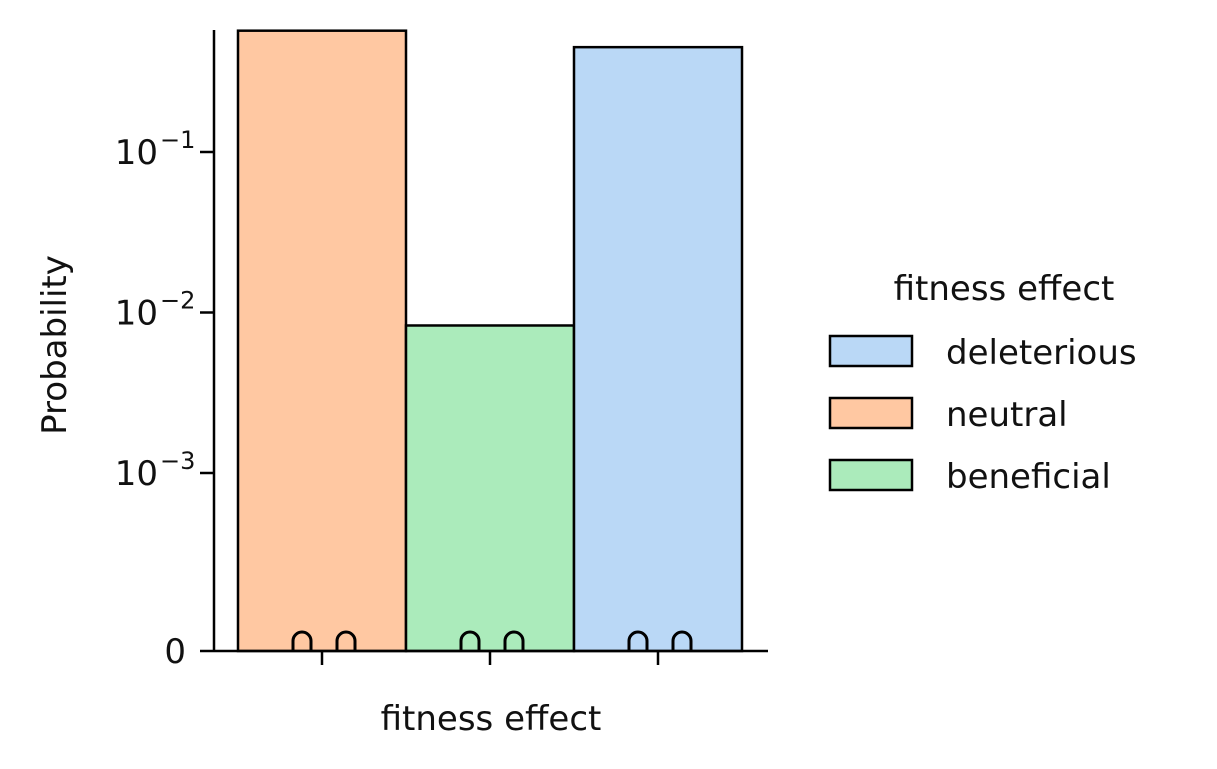 This screenshot has width=1217, height=769. I want to click on legend-label-beneficial: beneficial, so click(1028, 477).